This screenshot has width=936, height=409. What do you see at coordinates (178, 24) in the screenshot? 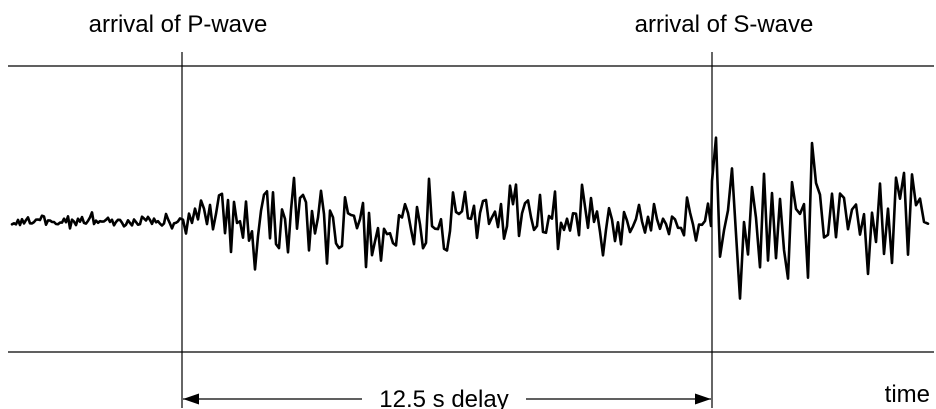
I see `p-wave-label: arrival of P-wave` at bounding box center [178, 24].